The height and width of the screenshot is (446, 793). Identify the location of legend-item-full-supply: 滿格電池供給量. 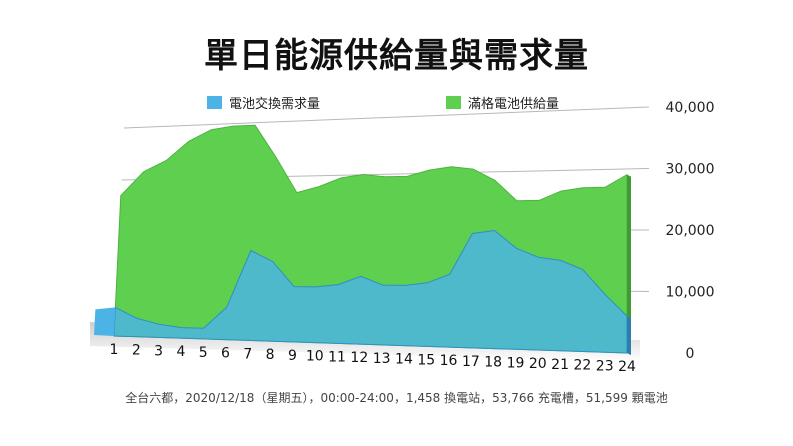
(502, 102).